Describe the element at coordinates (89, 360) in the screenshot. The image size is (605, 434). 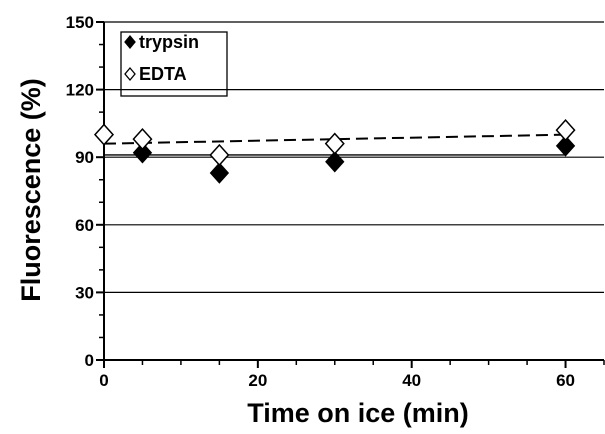
I see `y-tick-label-0: 0` at that location.